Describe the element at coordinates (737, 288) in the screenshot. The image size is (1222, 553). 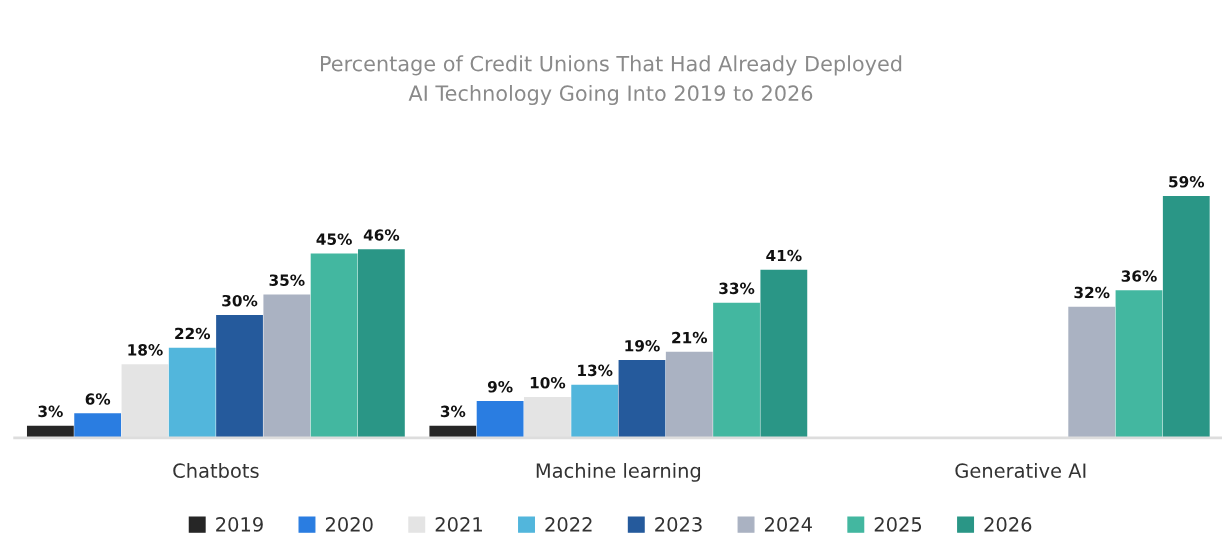
I see `data-label: 33%` at that location.